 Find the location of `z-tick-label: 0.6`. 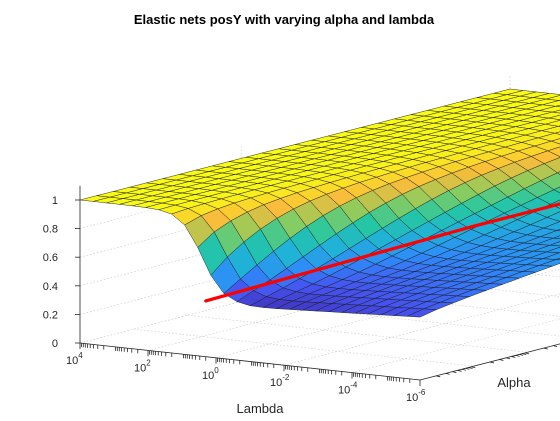

z-tick-label: 0.6 is located at coordinates (50, 258).